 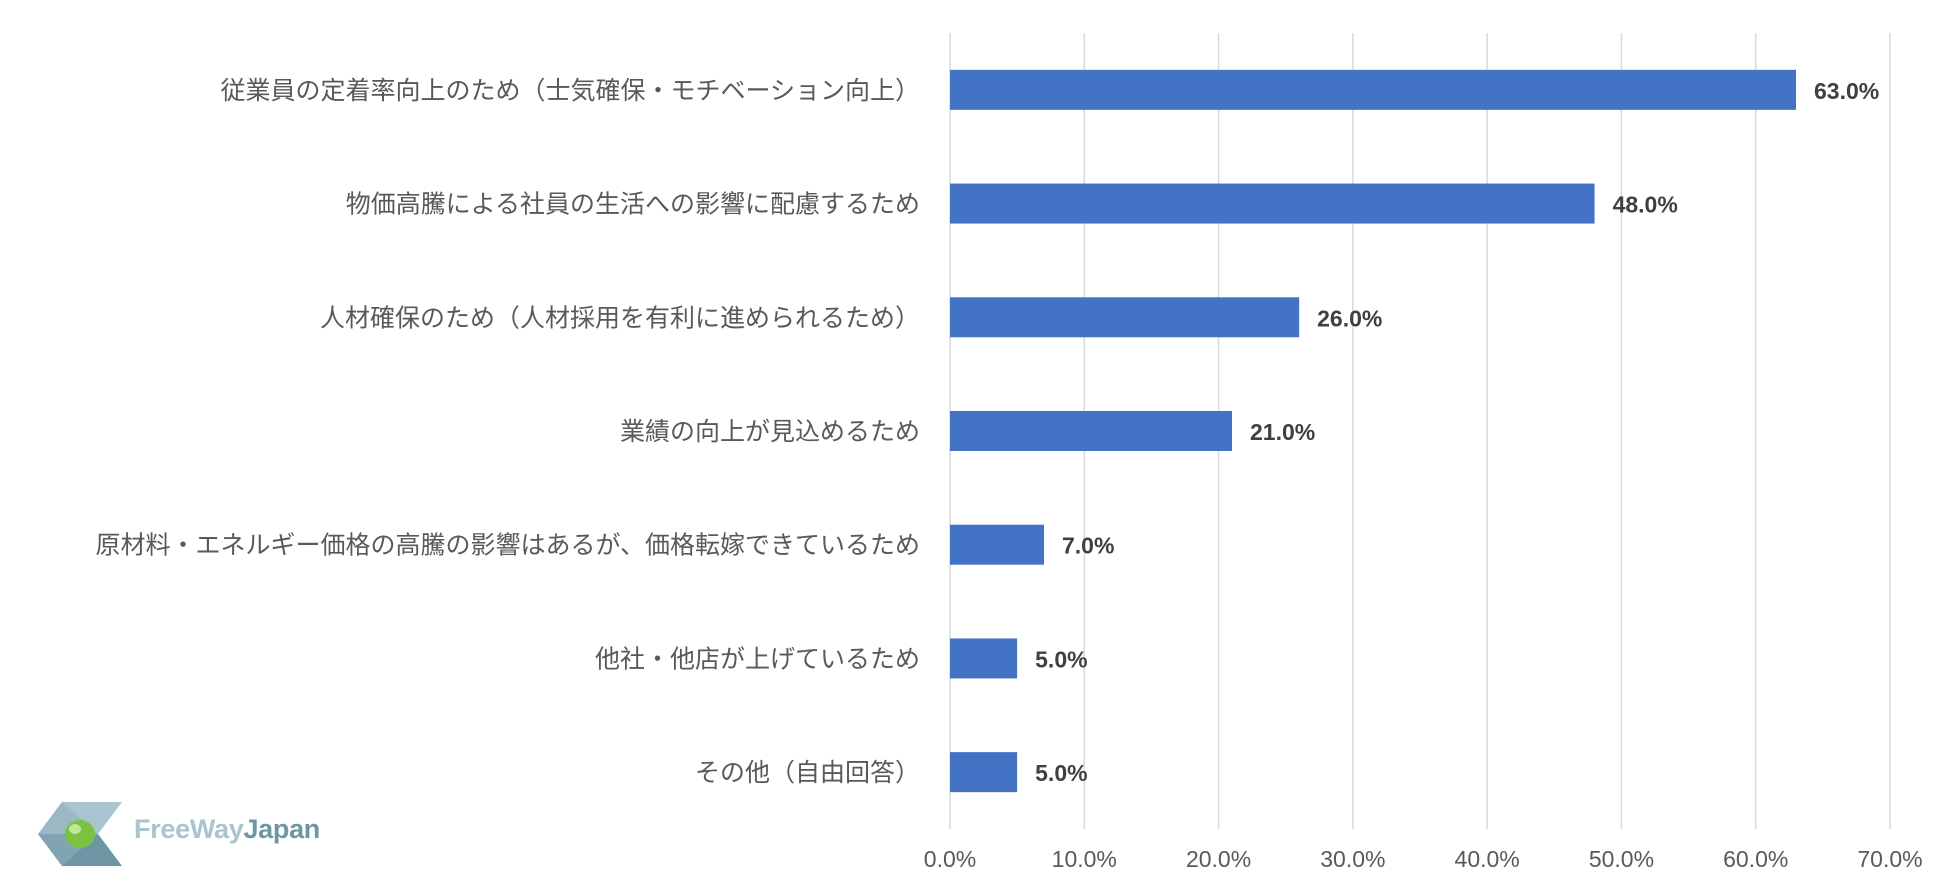 What do you see at coordinates (1084, 859) in the screenshot?
I see `x-tick-label: 10.0%` at bounding box center [1084, 859].